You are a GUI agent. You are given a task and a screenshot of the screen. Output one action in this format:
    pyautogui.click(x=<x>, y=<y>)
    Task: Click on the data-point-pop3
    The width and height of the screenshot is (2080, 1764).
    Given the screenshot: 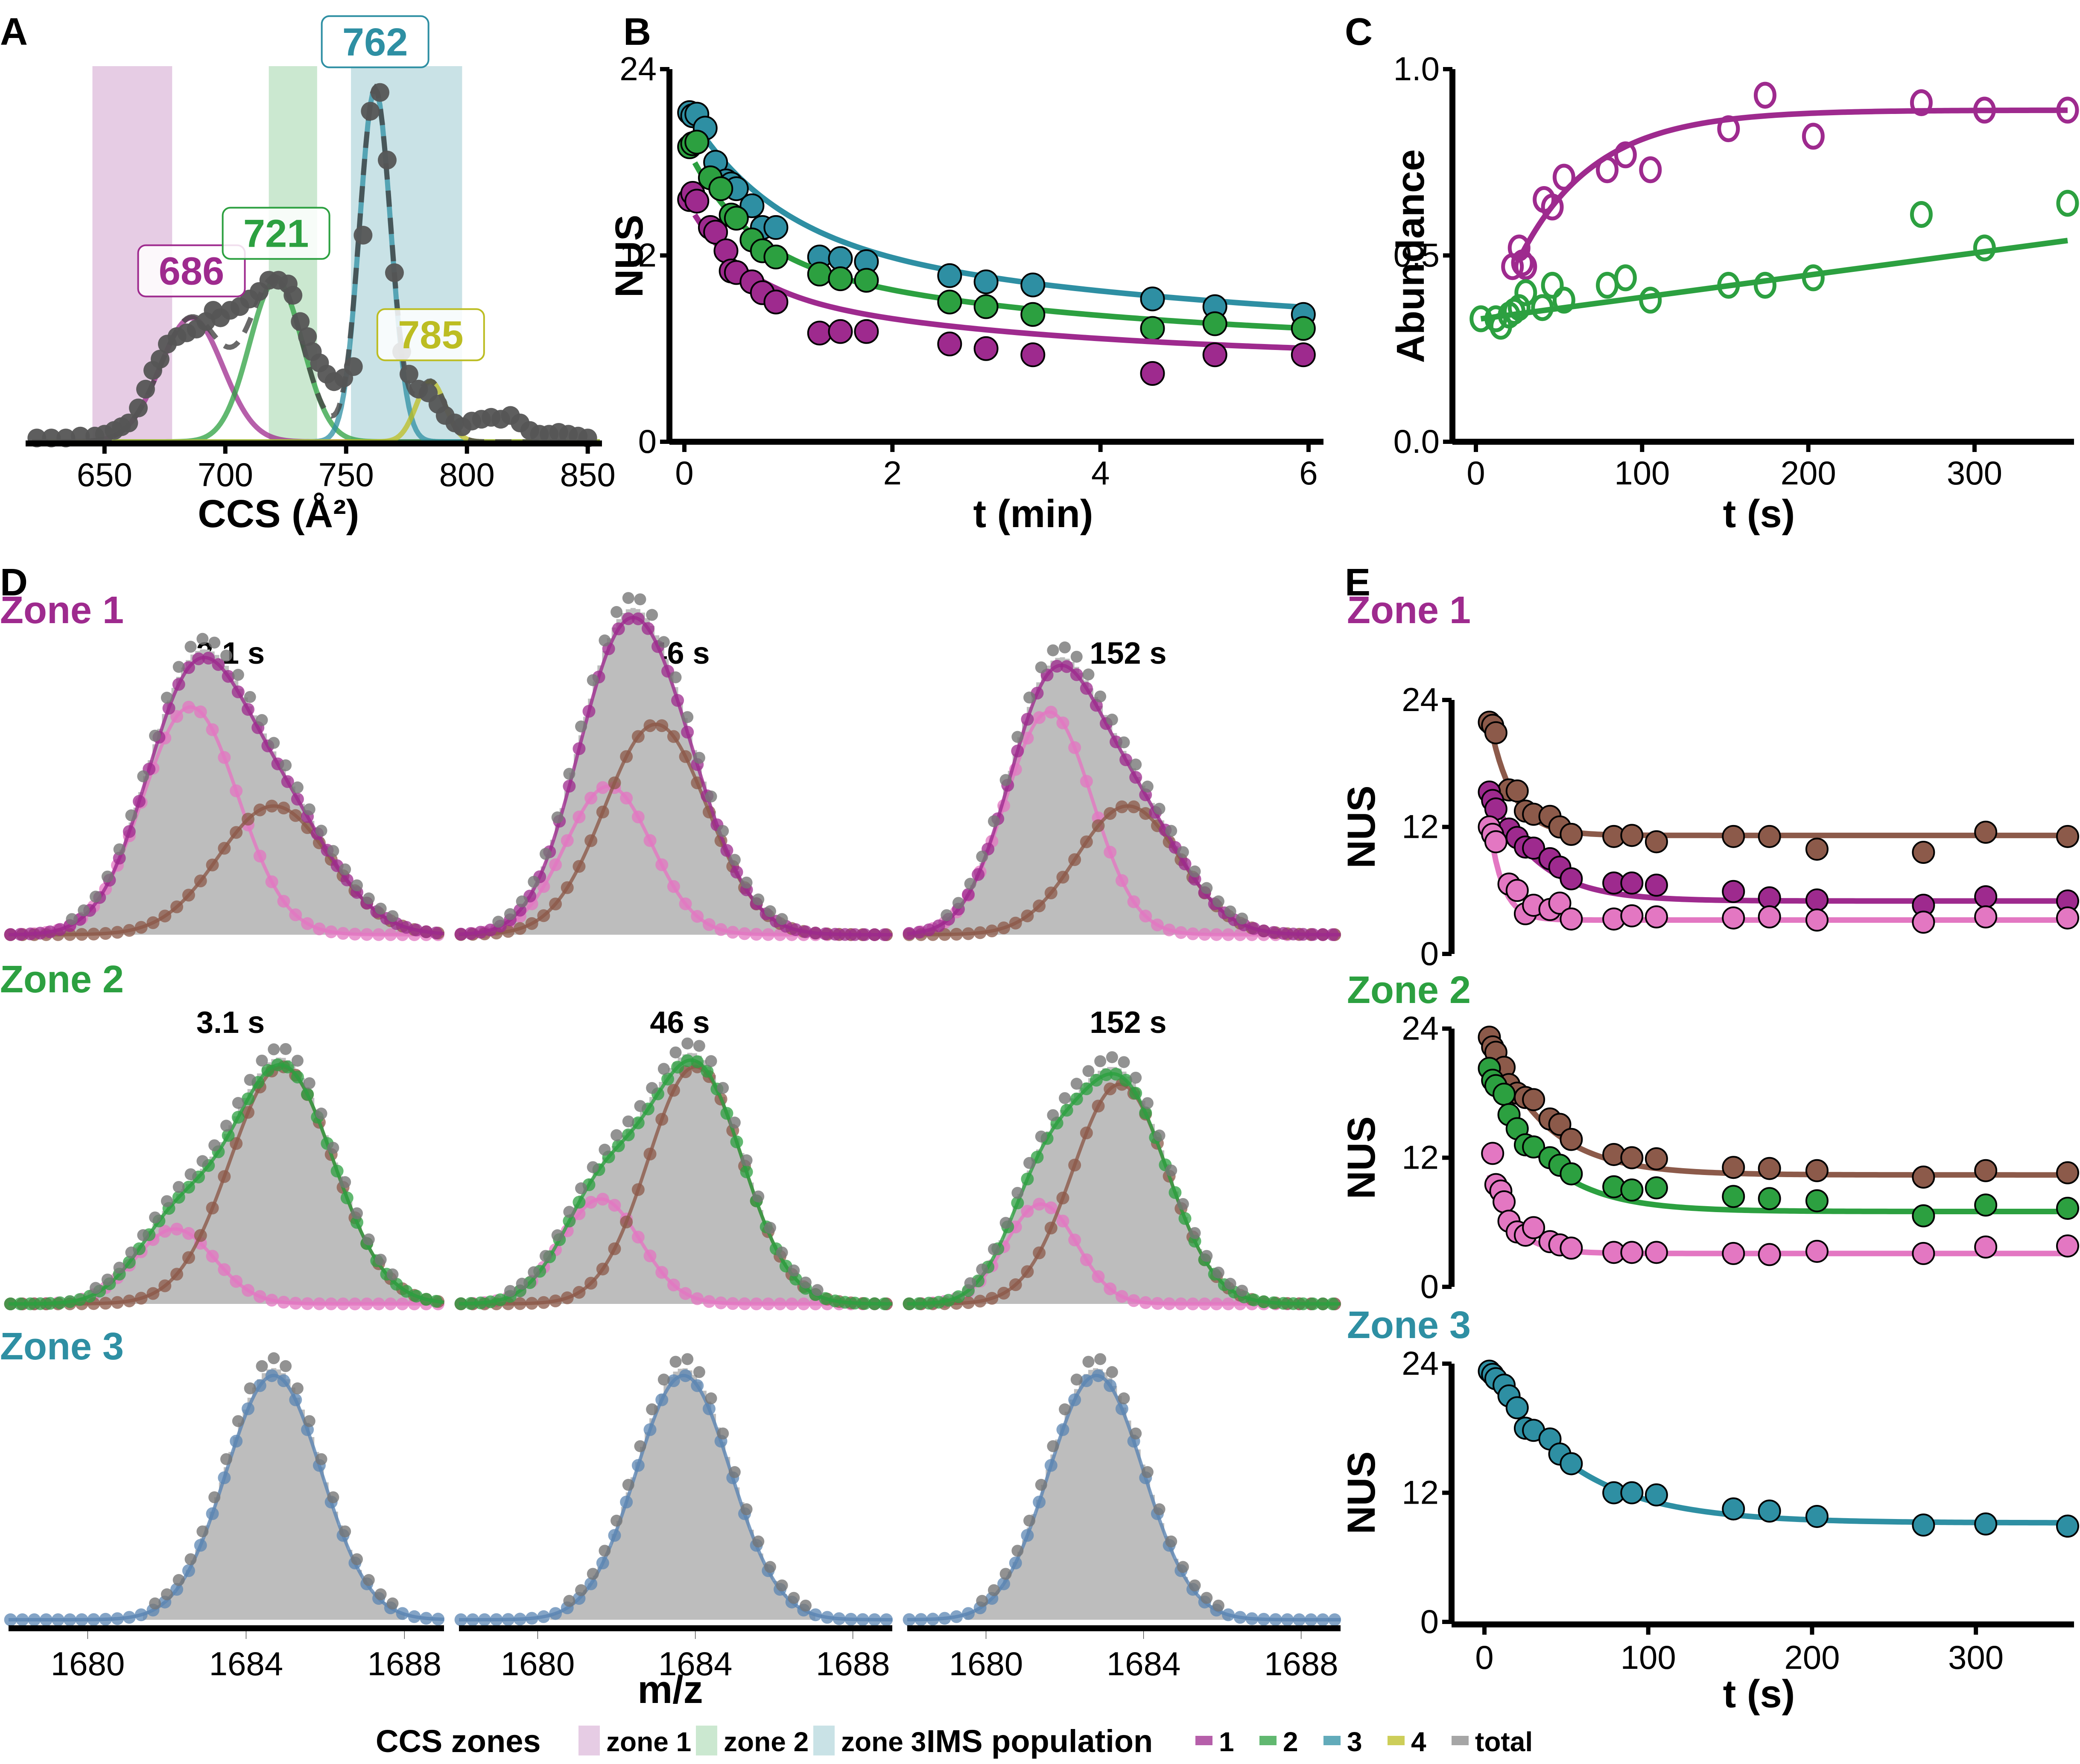 What is the action you would take?
    pyautogui.click(x=1517, y=1408)
    